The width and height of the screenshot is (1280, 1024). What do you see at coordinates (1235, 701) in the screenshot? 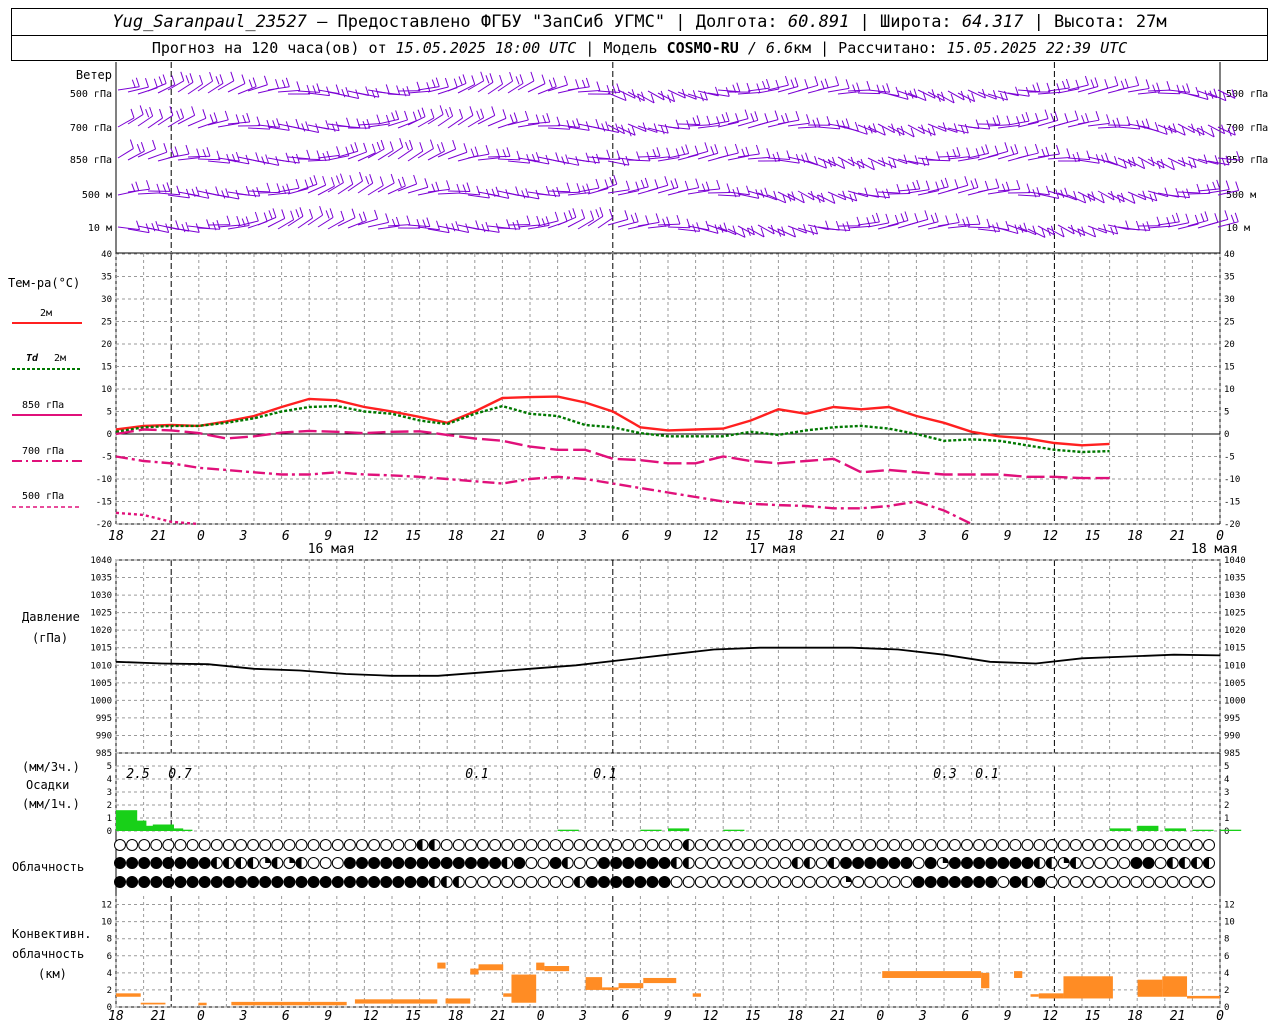
I see `pressure-tick-label: 1000` at bounding box center [1235, 701].